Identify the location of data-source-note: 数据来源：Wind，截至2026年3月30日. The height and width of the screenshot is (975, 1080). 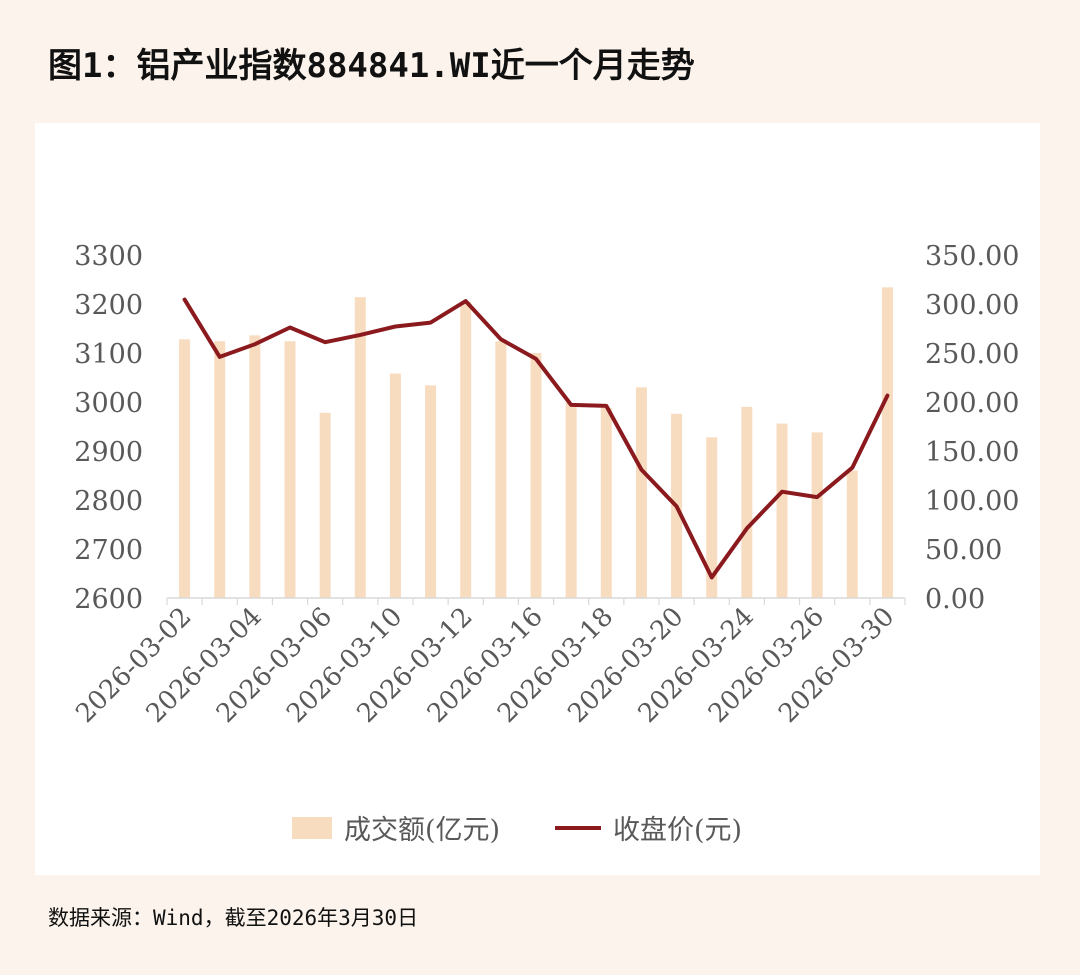
(233, 918).